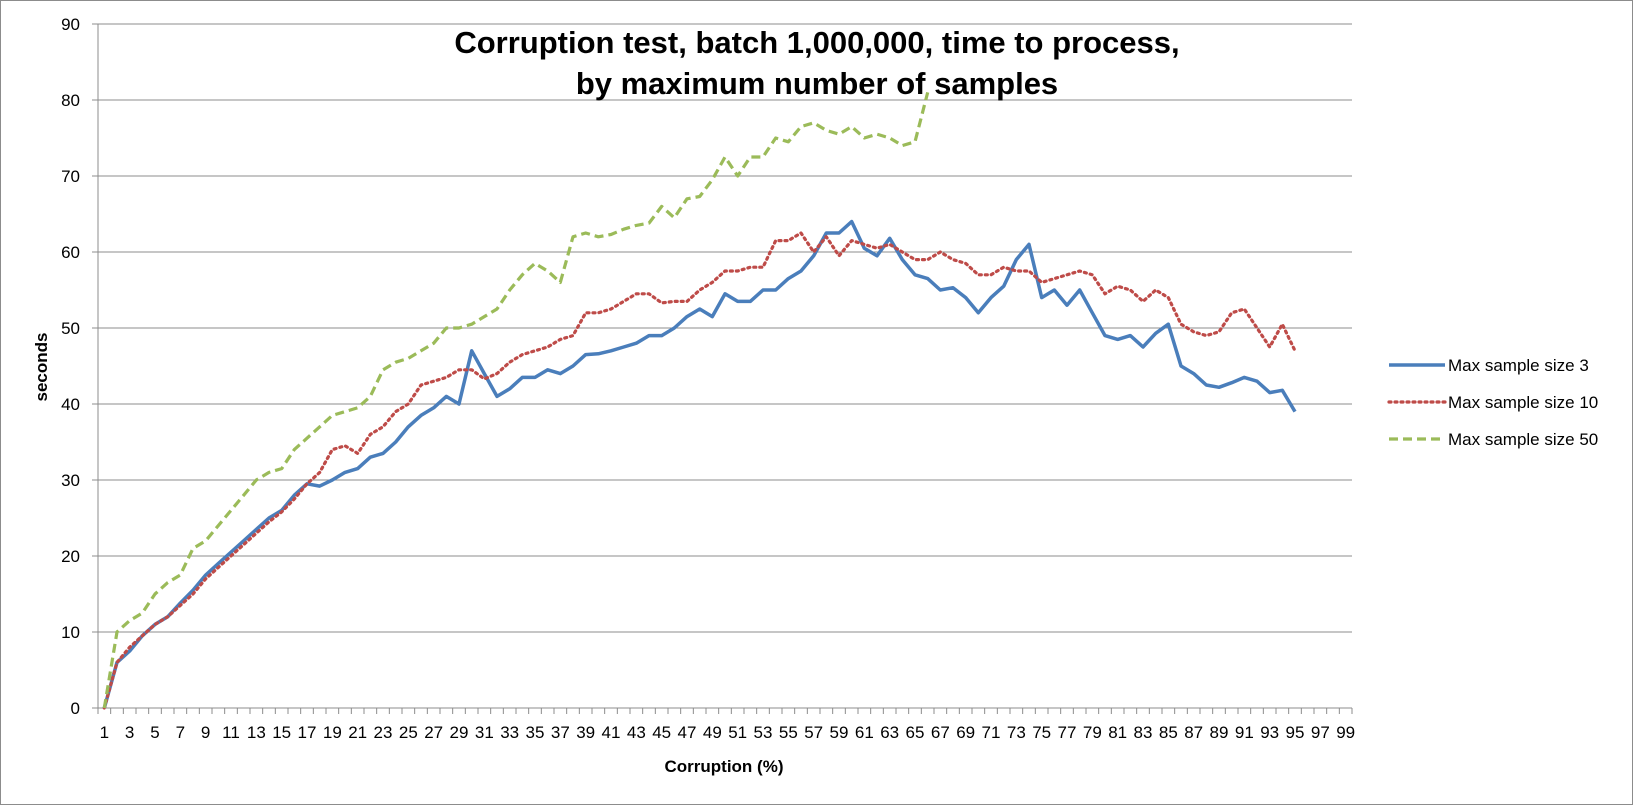  What do you see at coordinates (41, 367) in the screenshot?
I see `y-axis-title: seconds` at bounding box center [41, 367].